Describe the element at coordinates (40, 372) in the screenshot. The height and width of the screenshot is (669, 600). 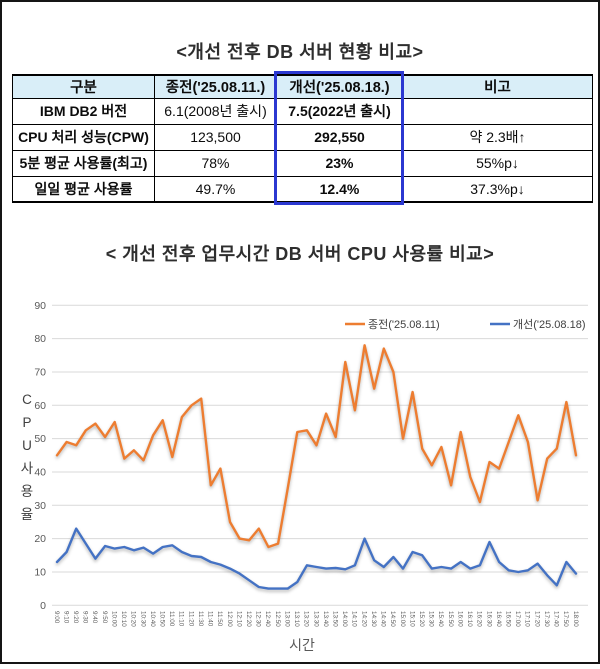
I see `y-tick-label: 70` at that location.